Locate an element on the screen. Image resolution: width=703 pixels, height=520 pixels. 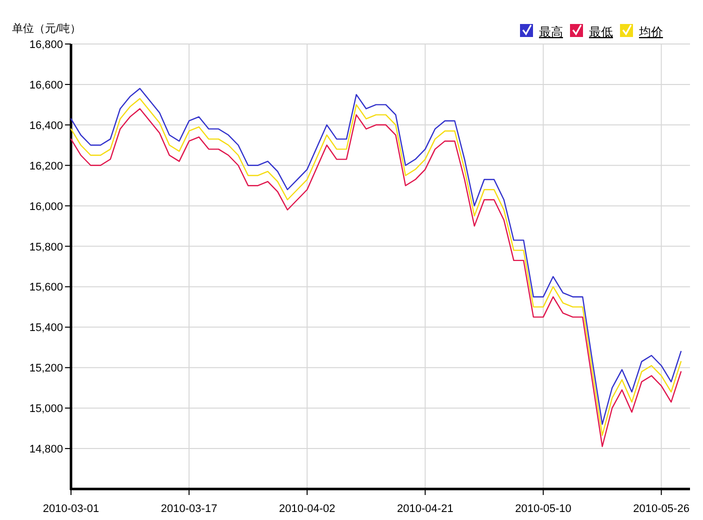
x-tick-label: 2010-03-01 is located at coordinates (71, 509).